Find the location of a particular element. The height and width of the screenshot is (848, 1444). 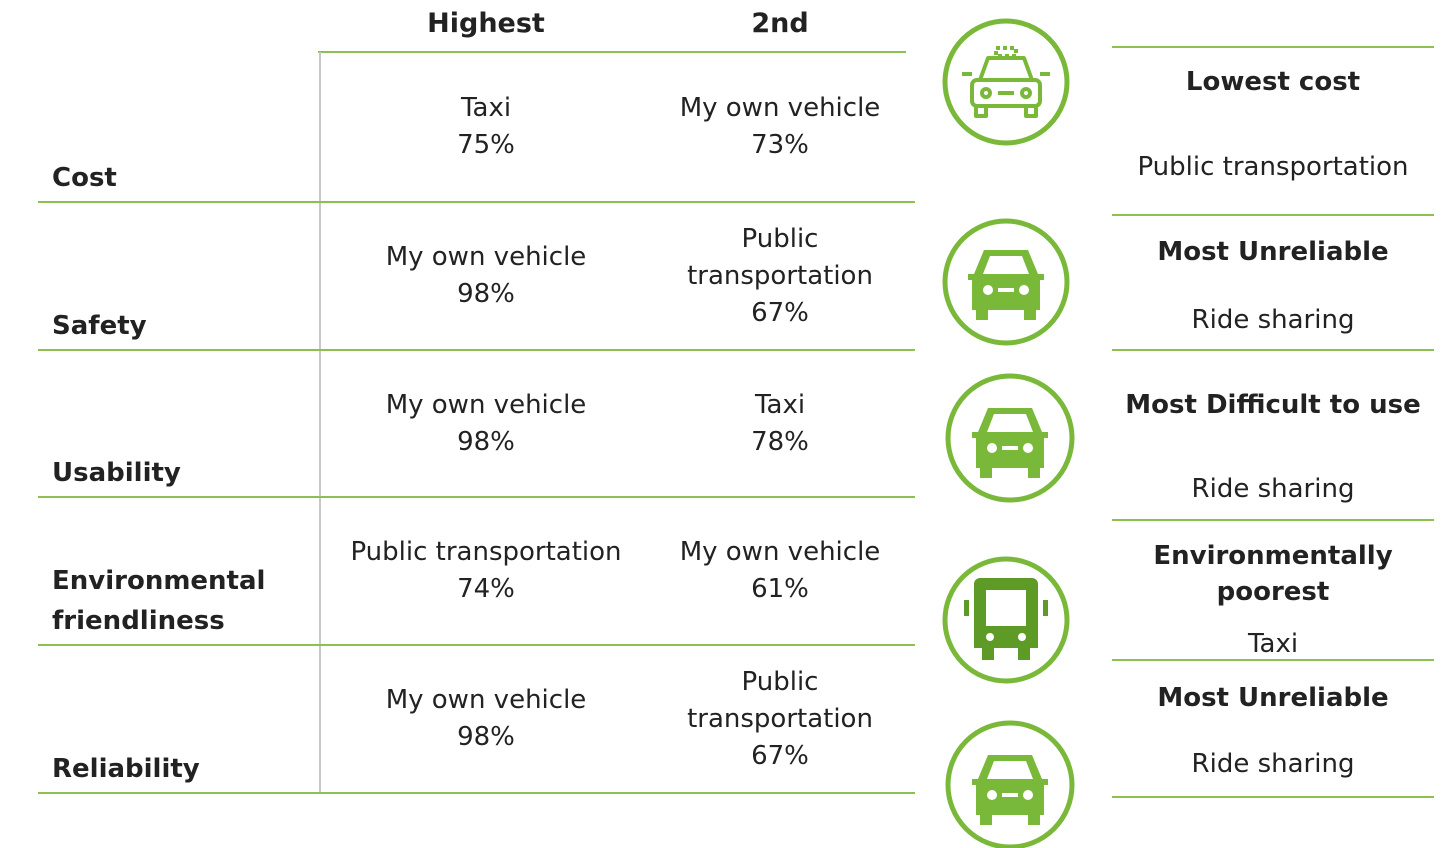

column-header: Highest is located at coordinates (486, 23).